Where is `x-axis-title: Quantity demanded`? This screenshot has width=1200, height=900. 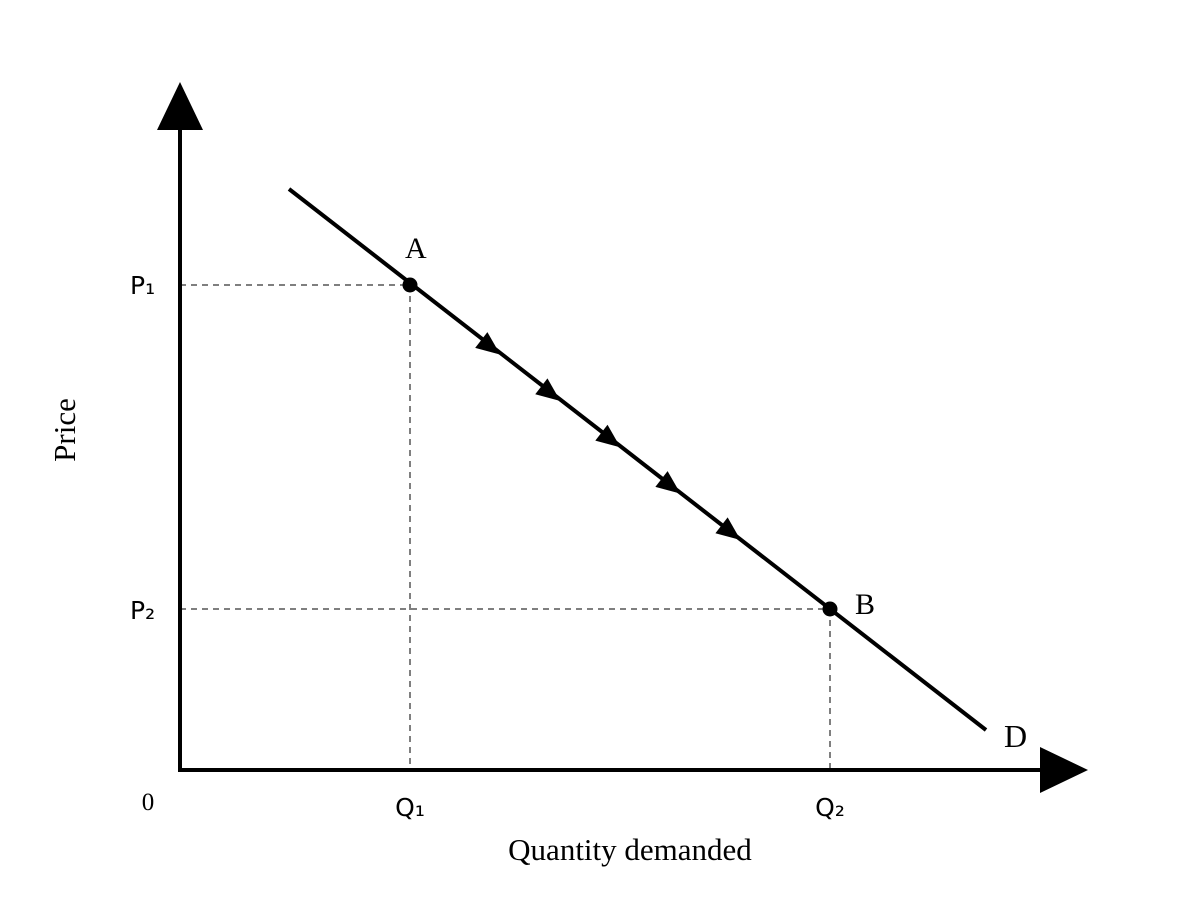
x-axis-title: Quantity demanded is located at coordinates (630, 849).